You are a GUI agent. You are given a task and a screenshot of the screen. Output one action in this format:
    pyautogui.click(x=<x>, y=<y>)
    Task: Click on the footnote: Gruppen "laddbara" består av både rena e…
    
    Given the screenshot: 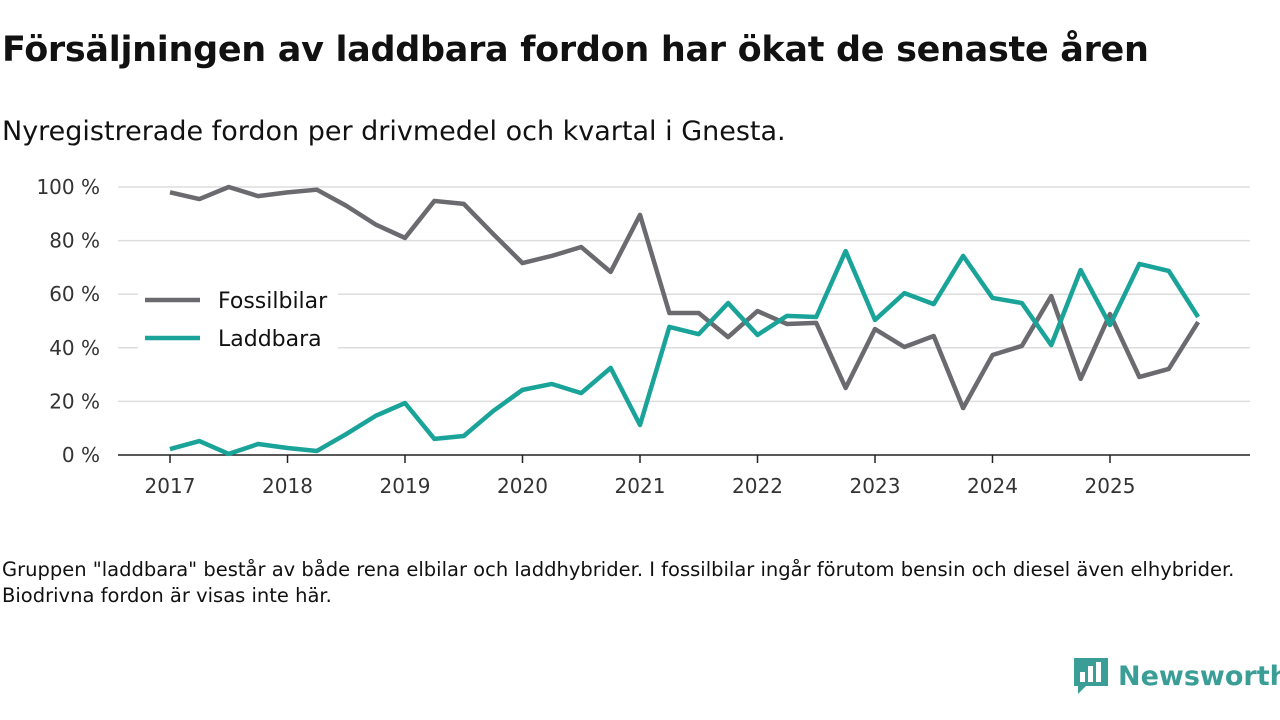 What is the action you would take?
    pyautogui.click(x=618, y=582)
    